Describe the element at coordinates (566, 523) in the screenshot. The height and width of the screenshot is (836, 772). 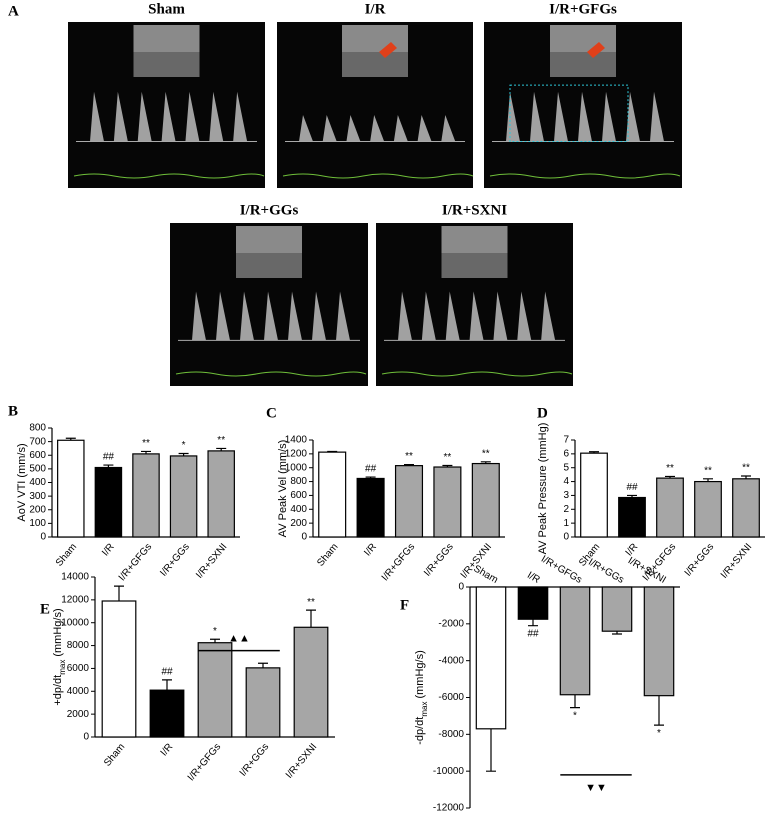
I see `y-tick-label: 1` at that location.